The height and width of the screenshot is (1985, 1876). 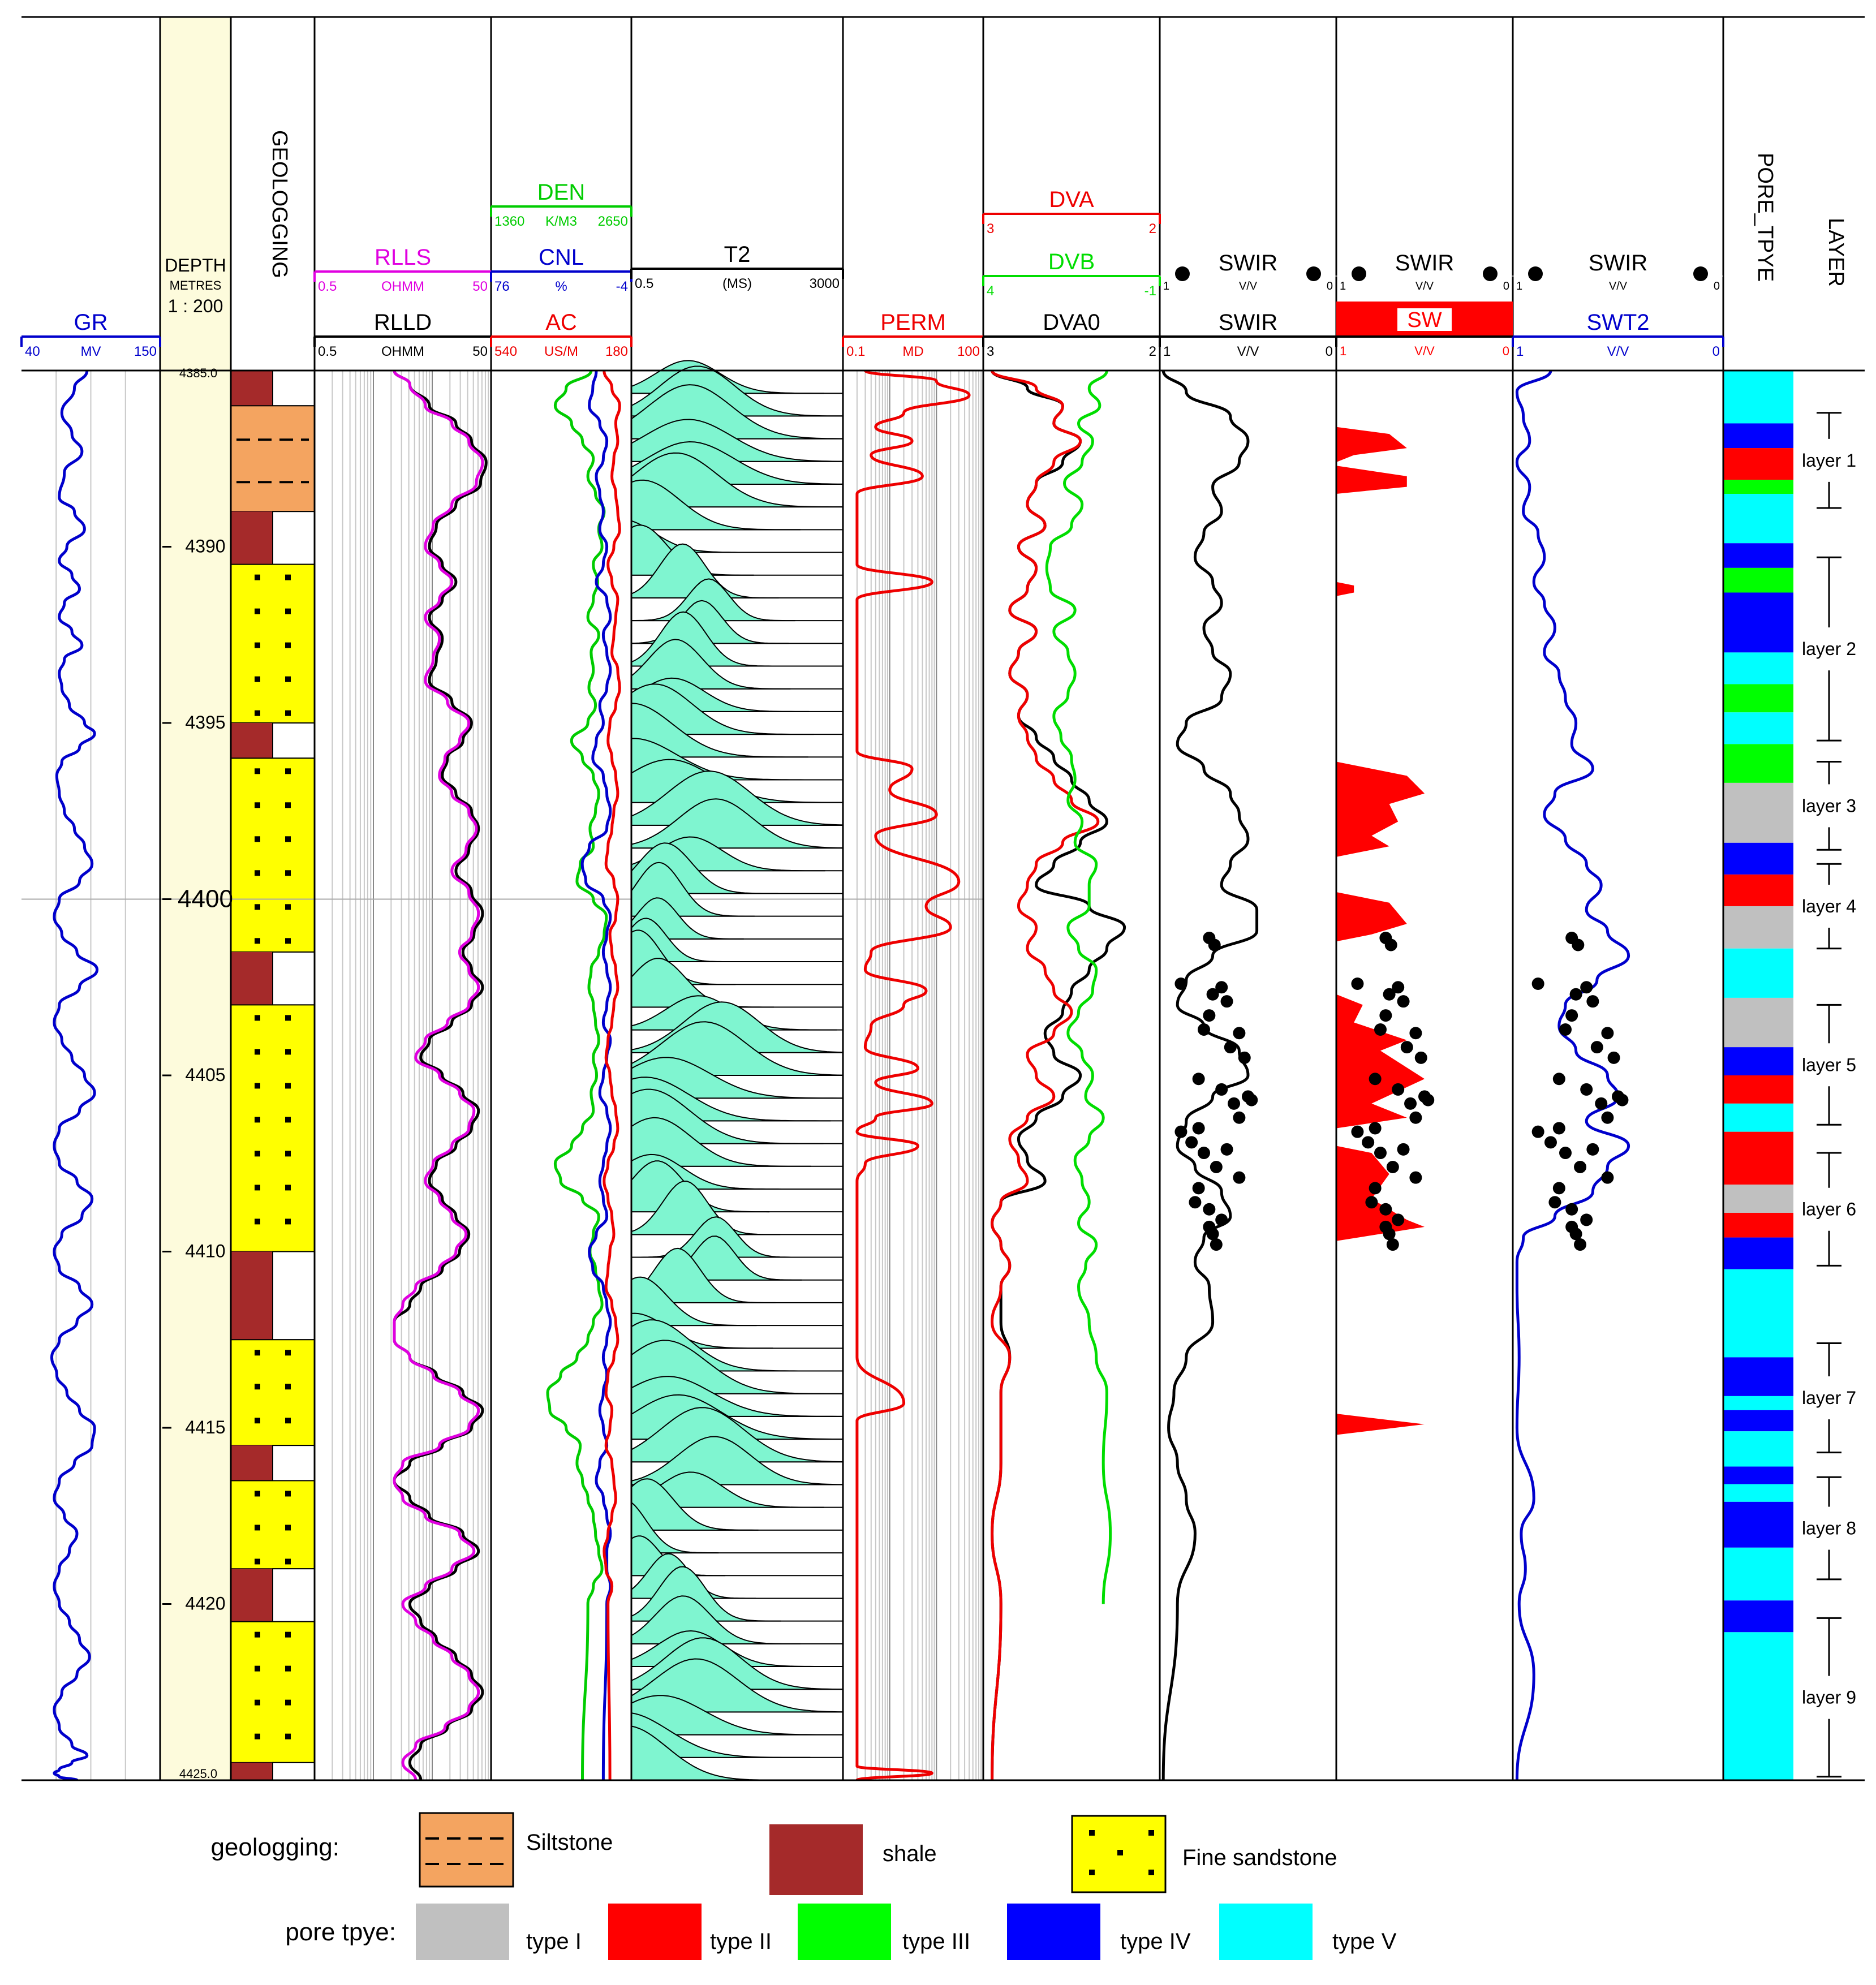 I want to click on legend-shale-text: shale, so click(x=910, y=1854).